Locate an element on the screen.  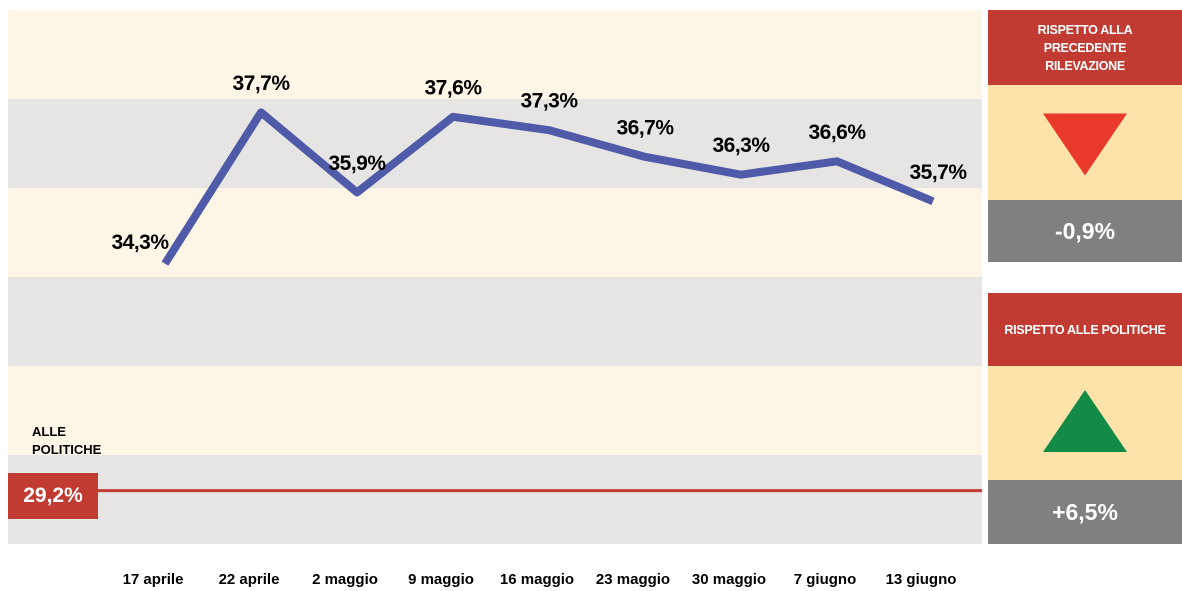
value-label: 36,6% is located at coordinates (837, 132).